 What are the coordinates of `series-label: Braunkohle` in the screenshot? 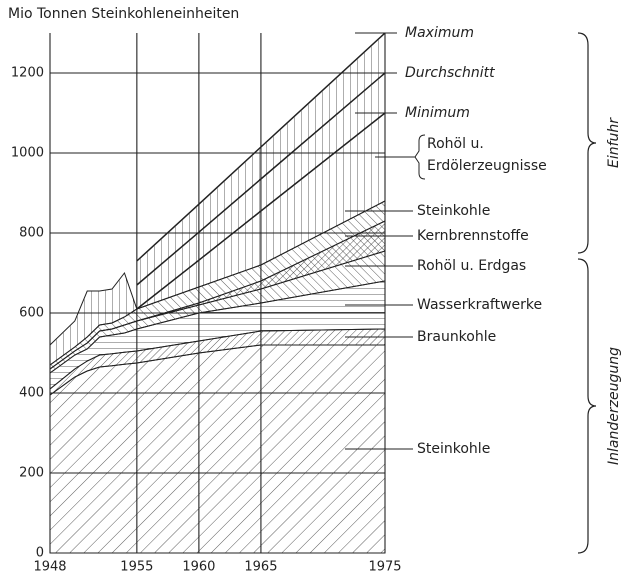 It's located at (456, 337).